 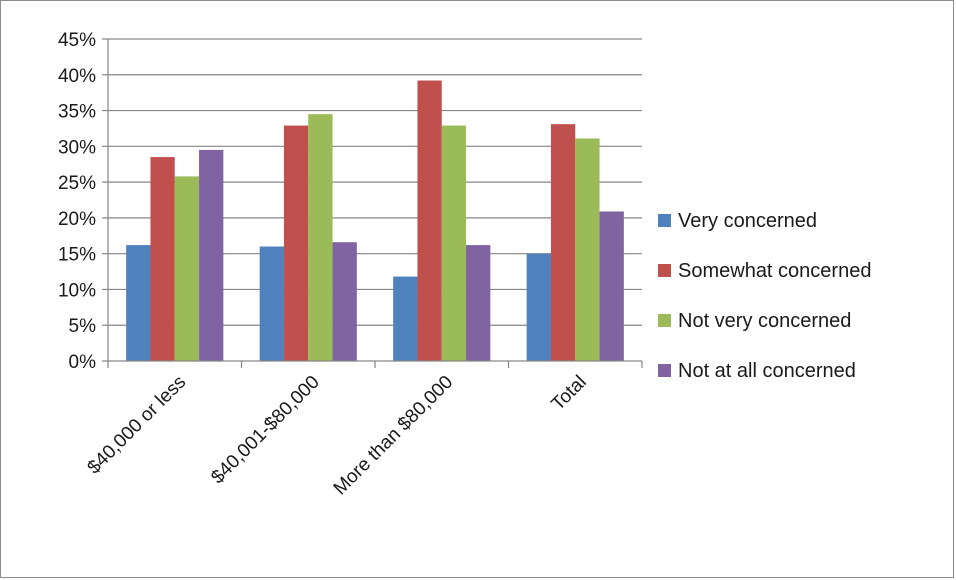 What do you see at coordinates (394, 436) in the screenshot?
I see `x-tick-label: More than $80,000` at bounding box center [394, 436].